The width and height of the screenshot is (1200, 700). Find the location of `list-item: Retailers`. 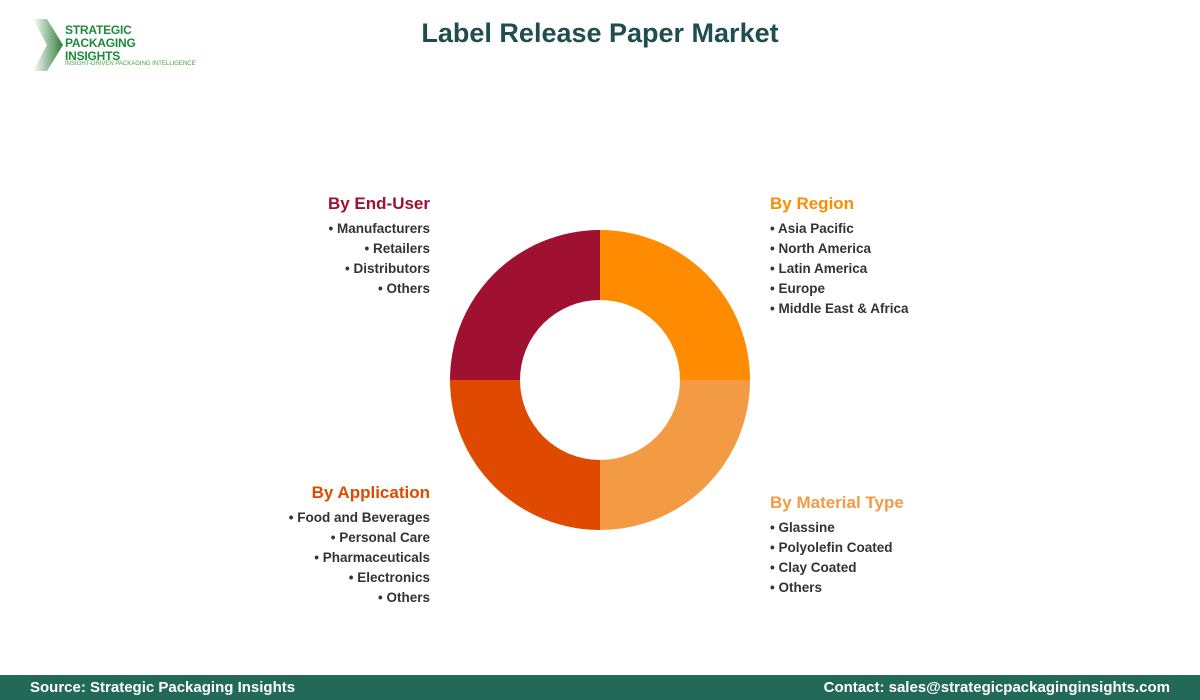

list-item: Retailers is located at coordinates (280, 249).